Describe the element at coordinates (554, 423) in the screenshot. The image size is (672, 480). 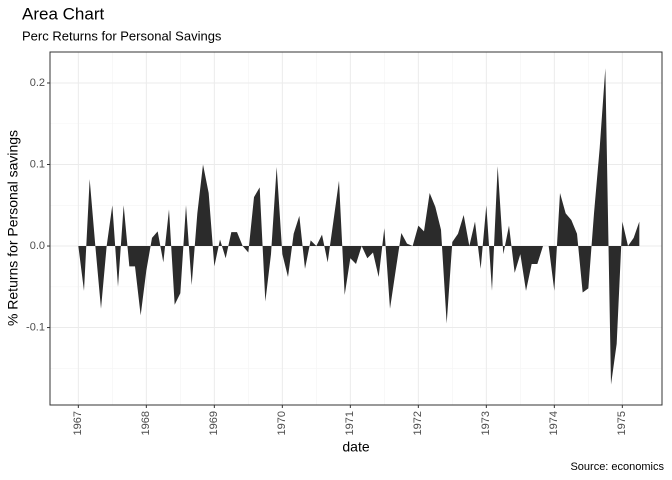
I see `x-tick-label: 1974` at that location.